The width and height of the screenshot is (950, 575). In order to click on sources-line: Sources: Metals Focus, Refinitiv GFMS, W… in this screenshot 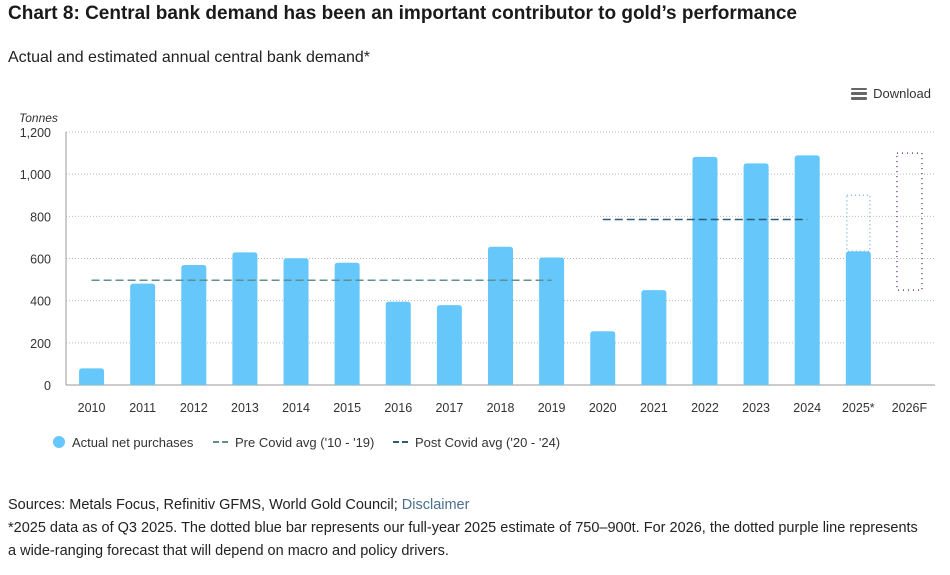, I will do `click(463, 505)`.